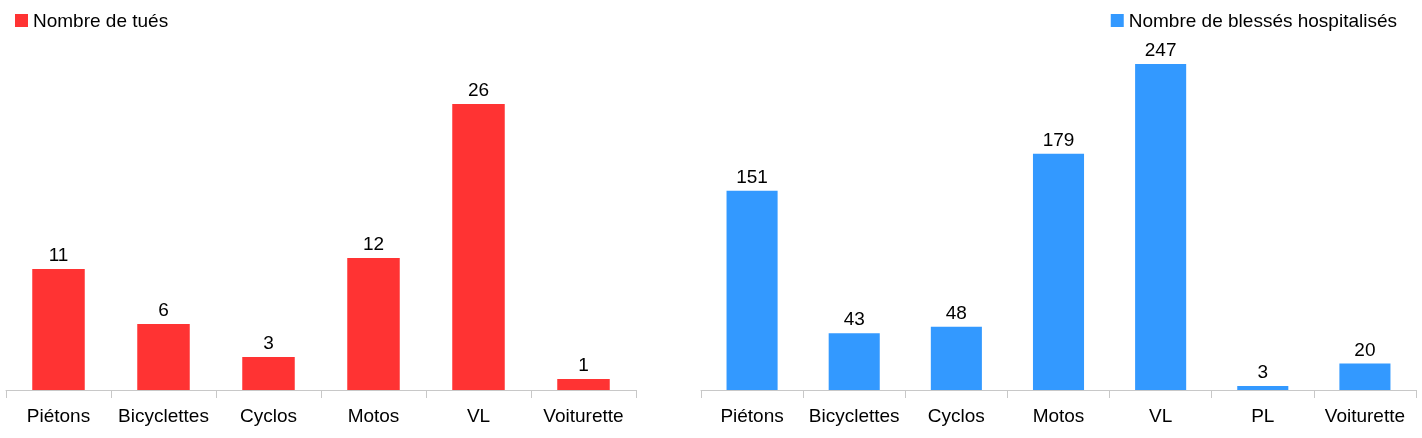  What do you see at coordinates (1058, 139) in the screenshot?
I see `data-label: 179` at bounding box center [1058, 139].